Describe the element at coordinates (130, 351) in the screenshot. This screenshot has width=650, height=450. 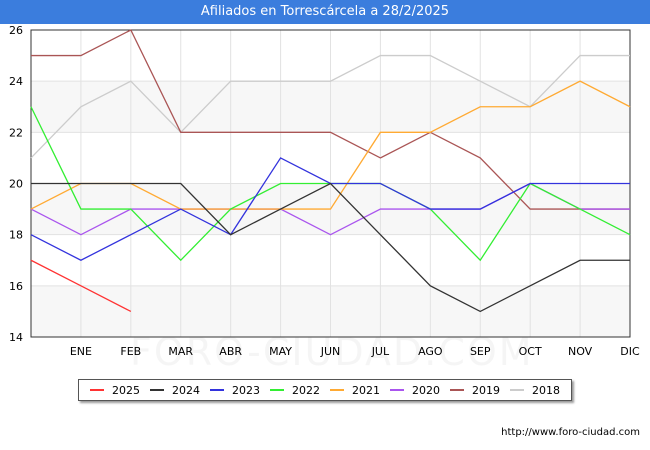
I see `x-tick-label: FEB` at that location.